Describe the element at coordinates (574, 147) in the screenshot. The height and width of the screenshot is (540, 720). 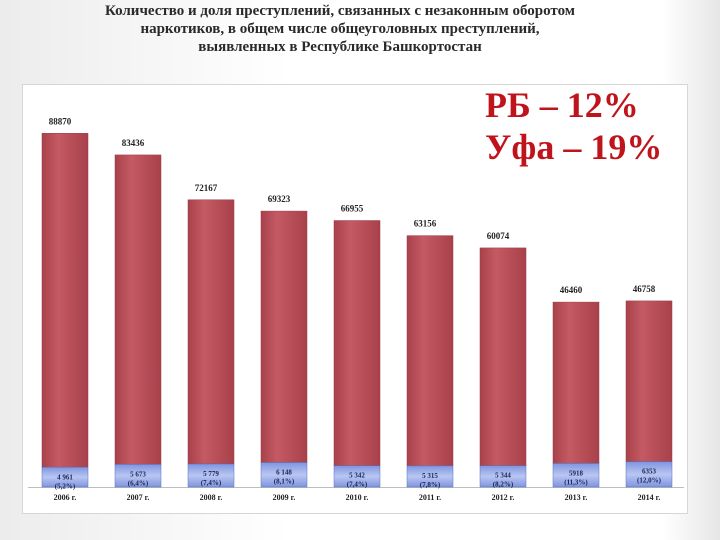
I see `annotation-ufa: Уфа – 19%` at that location.